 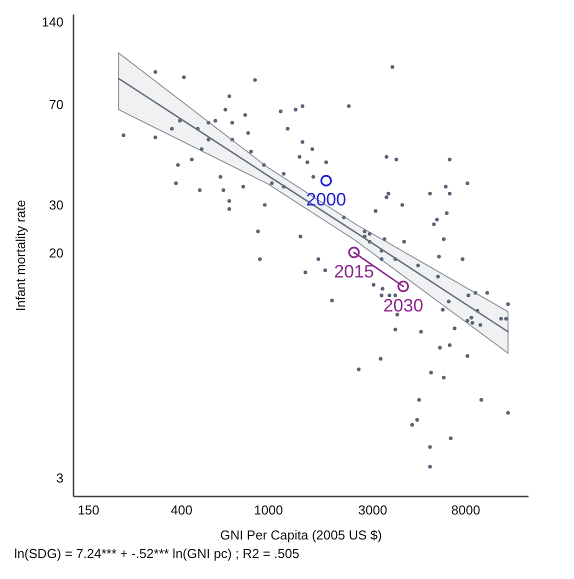 What do you see at coordinates (373, 510) in the screenshot?
I see `x-tick-label: 3000` at bounding box center [373, 510].